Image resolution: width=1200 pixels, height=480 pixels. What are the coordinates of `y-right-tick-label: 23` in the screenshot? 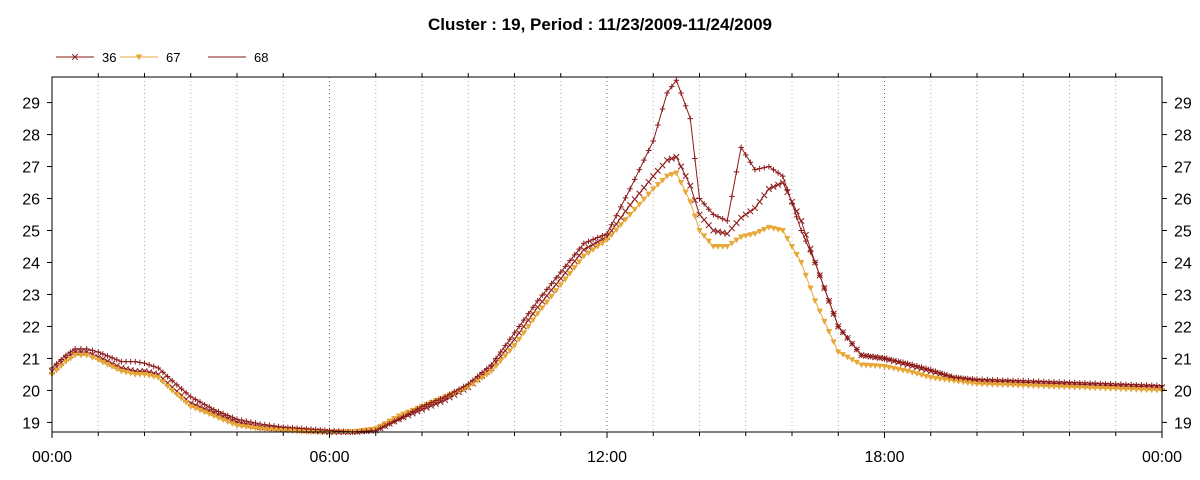 It's located at (1183, 295).